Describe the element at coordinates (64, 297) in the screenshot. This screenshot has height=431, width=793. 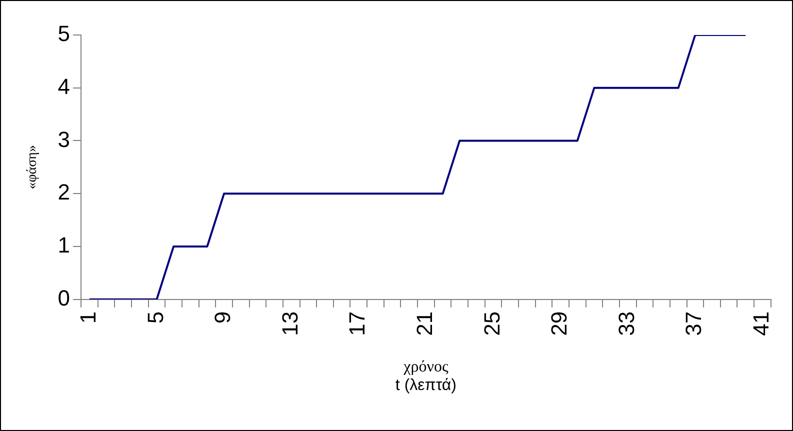
I see `y-tick-label: 0` at that location.